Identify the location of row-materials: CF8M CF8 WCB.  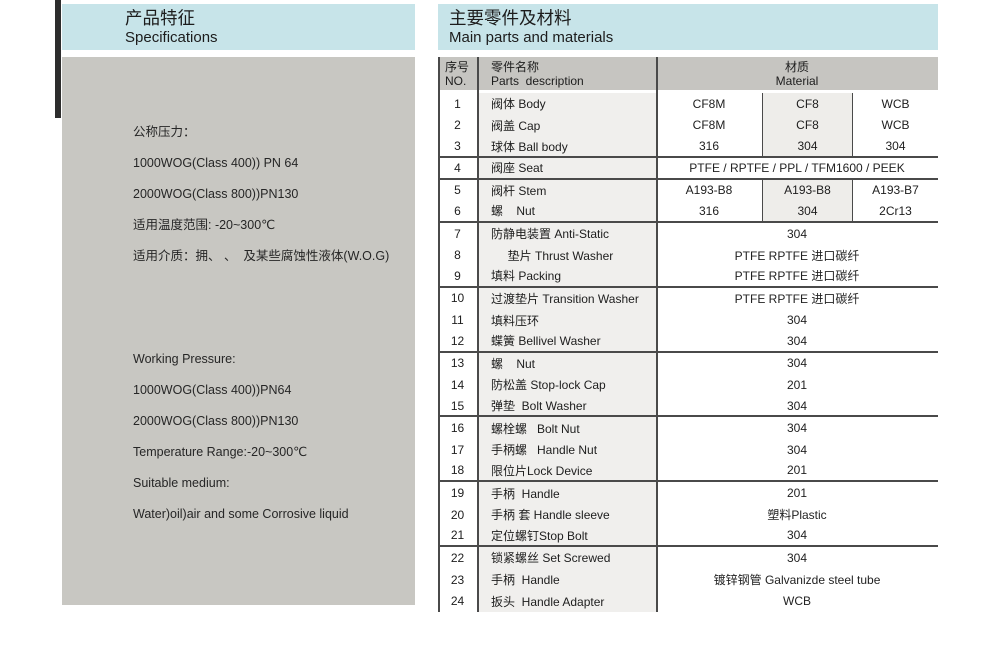
(797, 104).